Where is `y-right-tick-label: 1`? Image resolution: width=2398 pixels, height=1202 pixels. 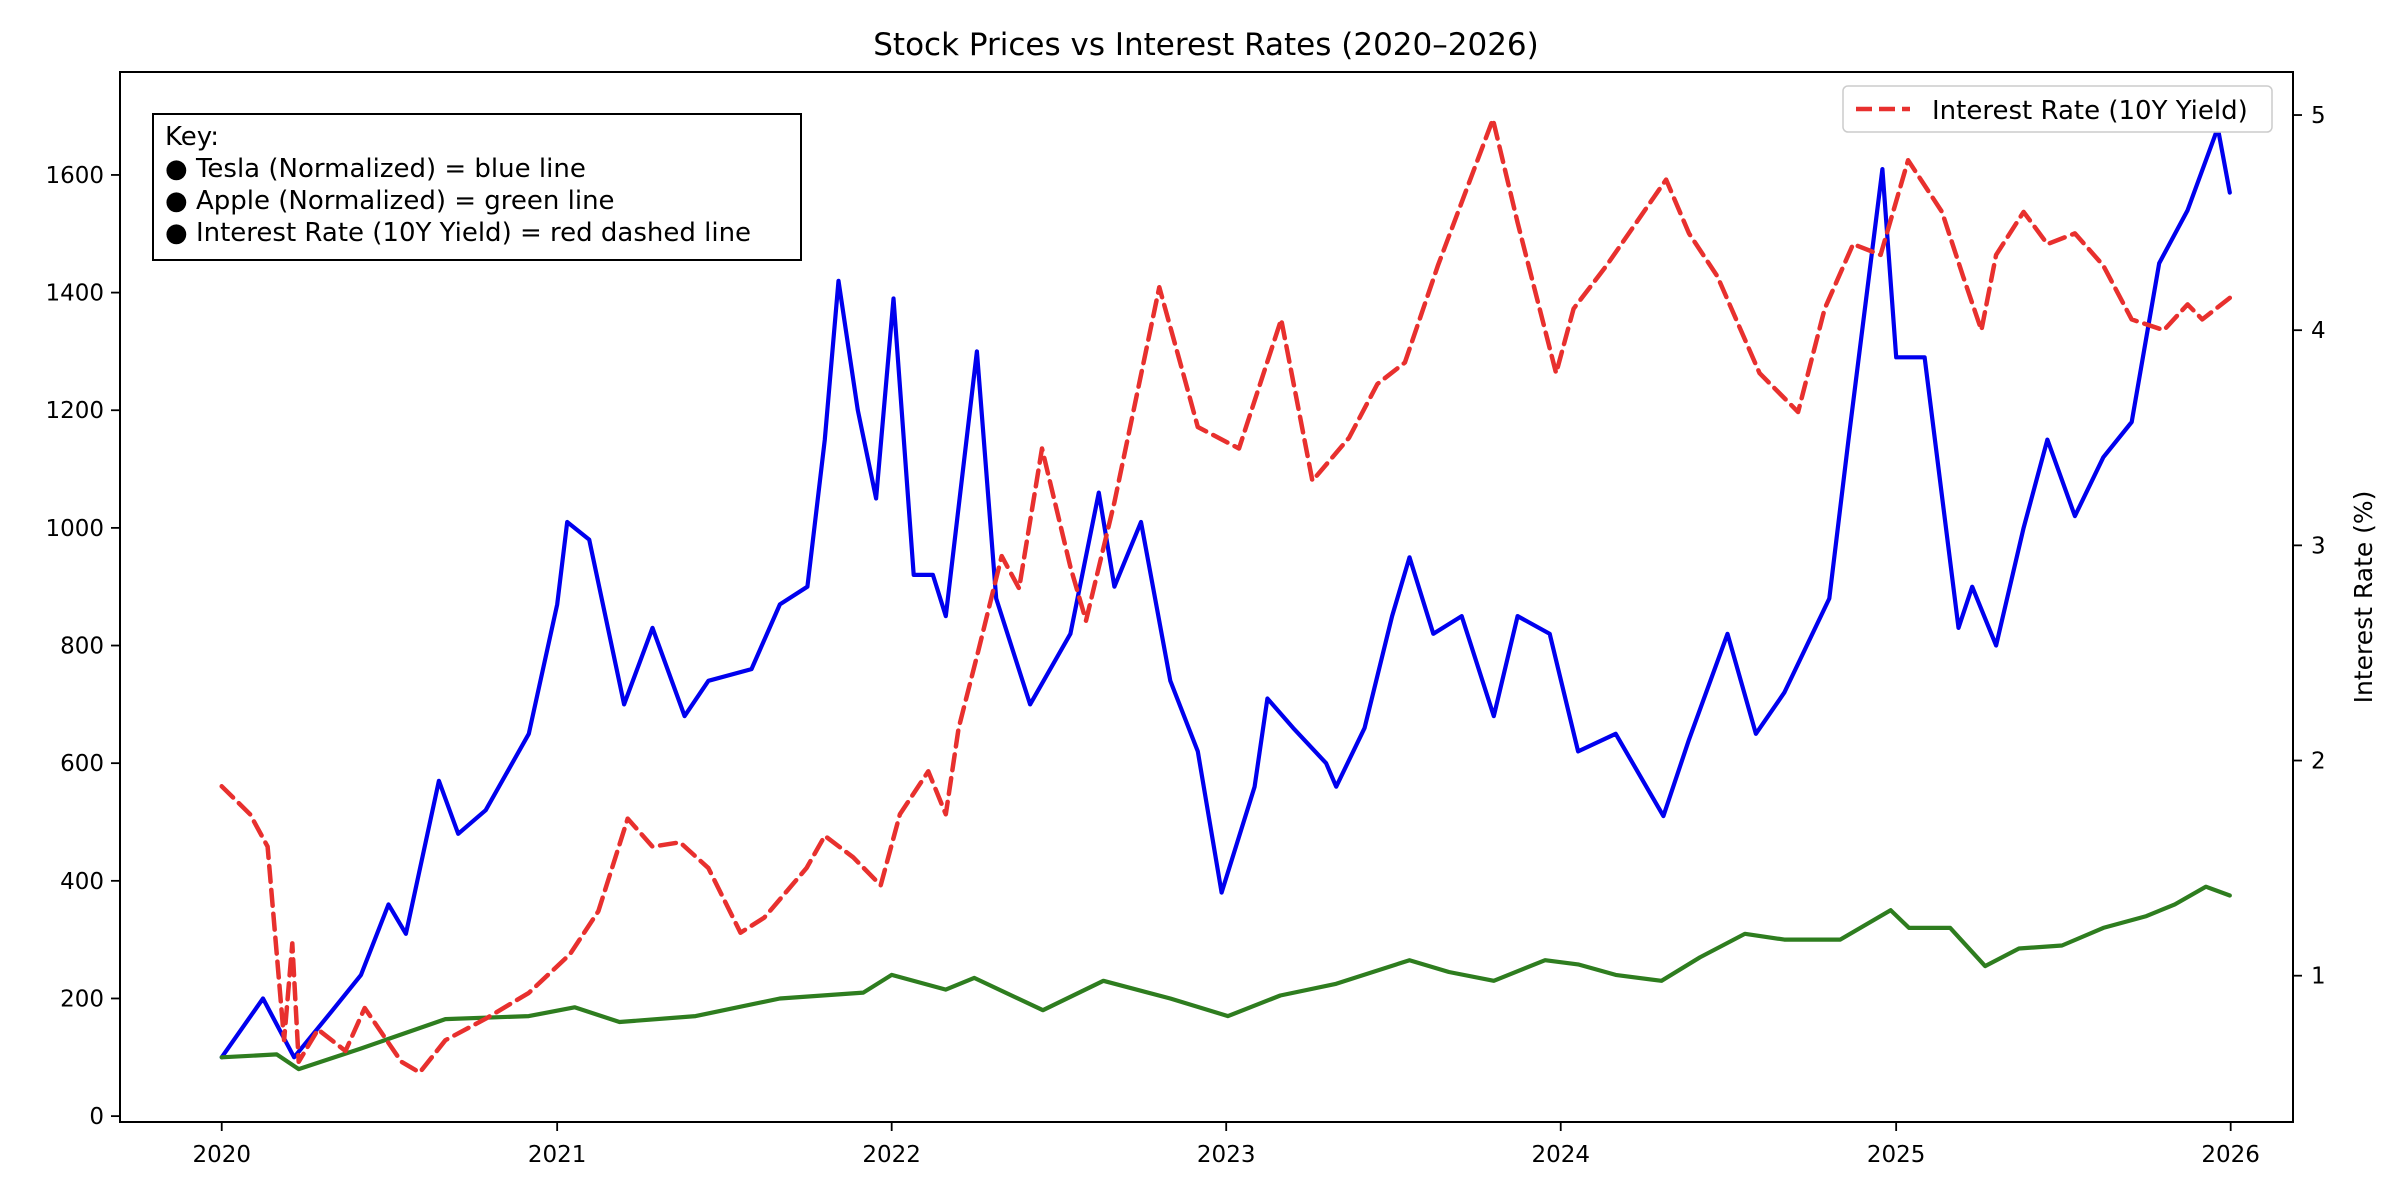 y-right-tick-label: 1 is located at coordinates (2318, 977).